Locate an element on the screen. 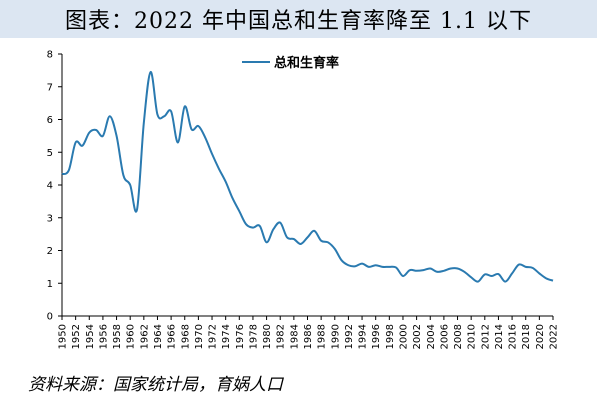  chart-title-bar: 图表：2022 年中国总和生育率降至 1.1 以下 is located at coordinates (298, 19).